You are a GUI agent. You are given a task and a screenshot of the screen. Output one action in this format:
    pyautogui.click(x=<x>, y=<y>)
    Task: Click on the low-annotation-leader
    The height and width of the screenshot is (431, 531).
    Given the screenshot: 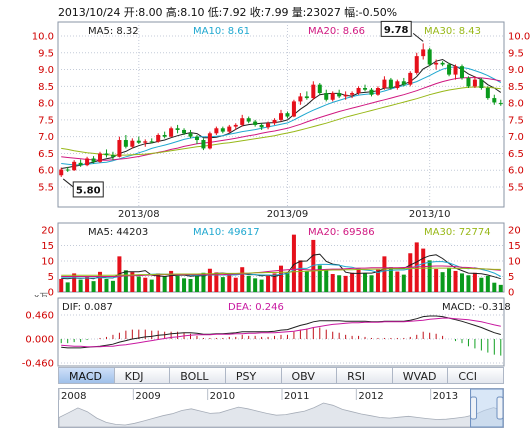 What is the action you would take?
    pyautogui.click(x=68, y=183)
    